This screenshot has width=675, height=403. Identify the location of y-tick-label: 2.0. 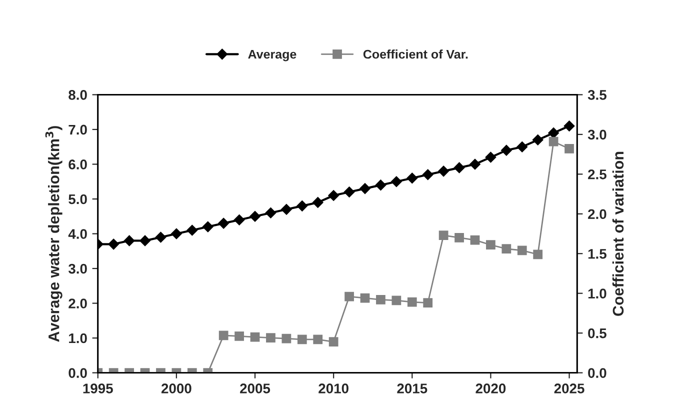
(77, 303).